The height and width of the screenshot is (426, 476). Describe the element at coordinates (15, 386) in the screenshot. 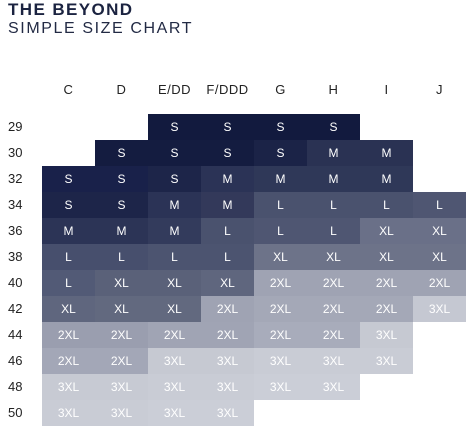

I see `row-header: 48` at that location.